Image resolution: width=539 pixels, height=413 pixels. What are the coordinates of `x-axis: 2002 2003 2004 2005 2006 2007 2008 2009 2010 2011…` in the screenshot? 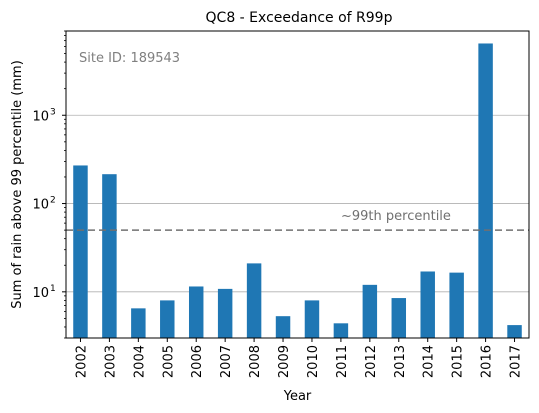 It's located at (299, 358).